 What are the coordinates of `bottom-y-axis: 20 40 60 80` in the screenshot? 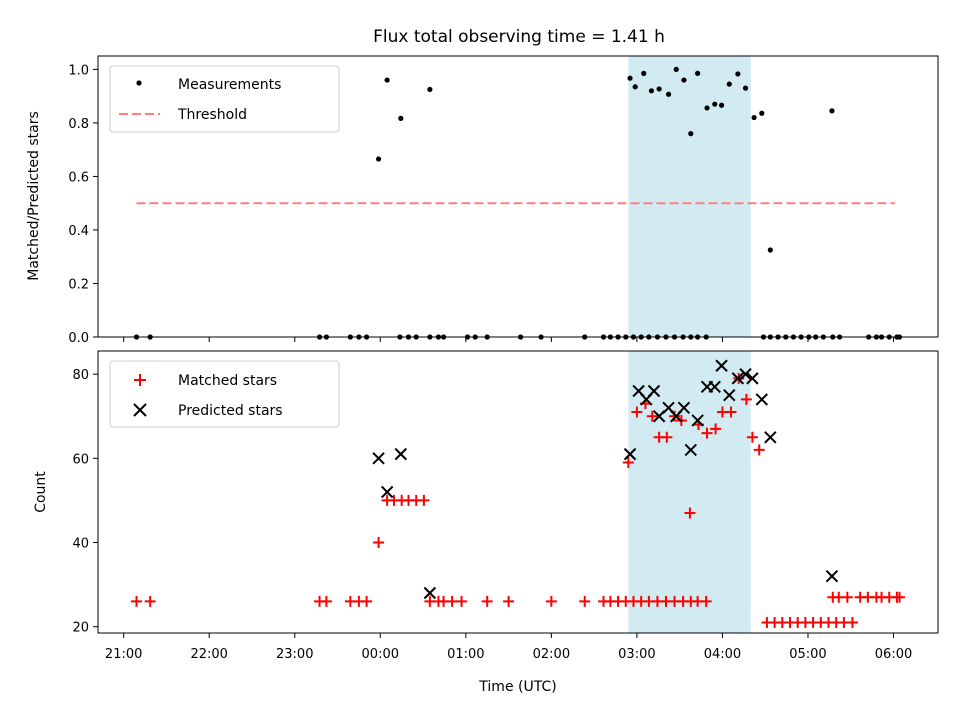 It's located at (85, 502).